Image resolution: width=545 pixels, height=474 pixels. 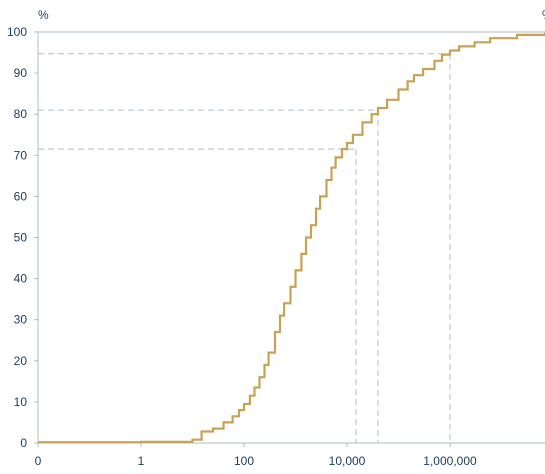 I want to click on y-tick-label: 30, so click(x=21, y=320).